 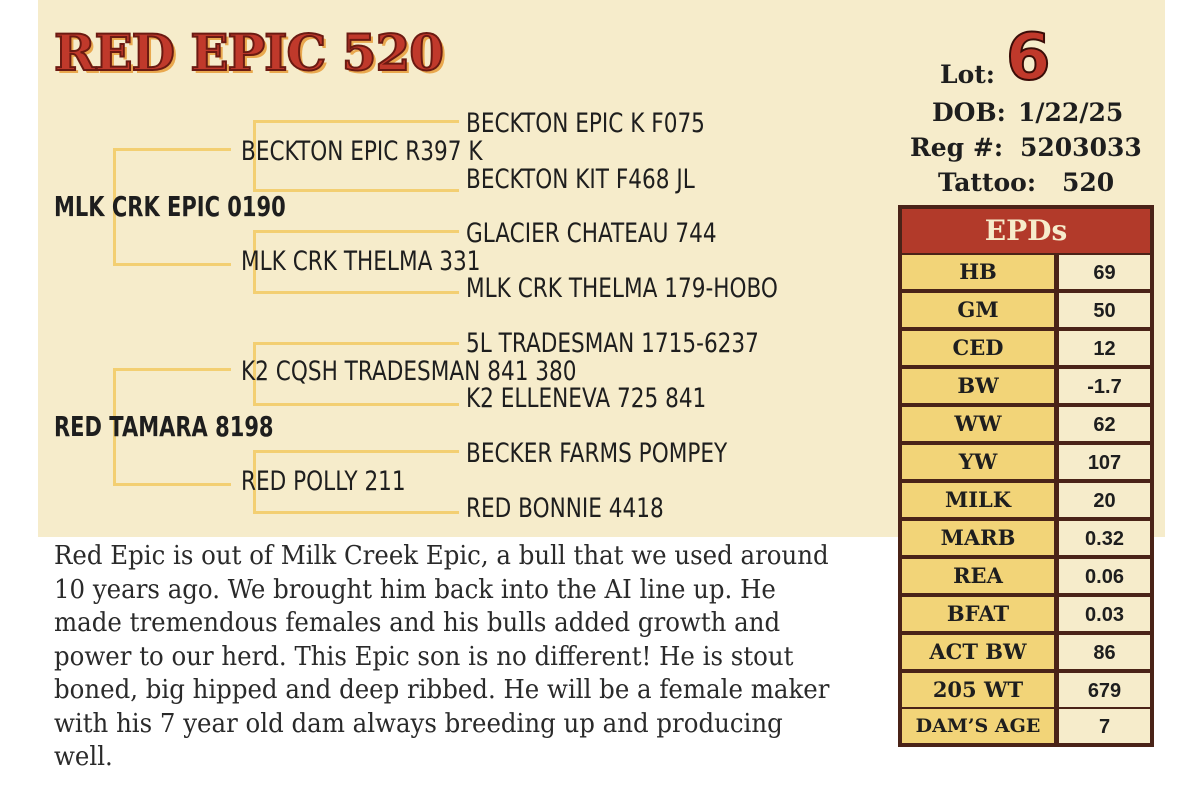 I want to click on epd-label: REA, so click(x=978, y=576).